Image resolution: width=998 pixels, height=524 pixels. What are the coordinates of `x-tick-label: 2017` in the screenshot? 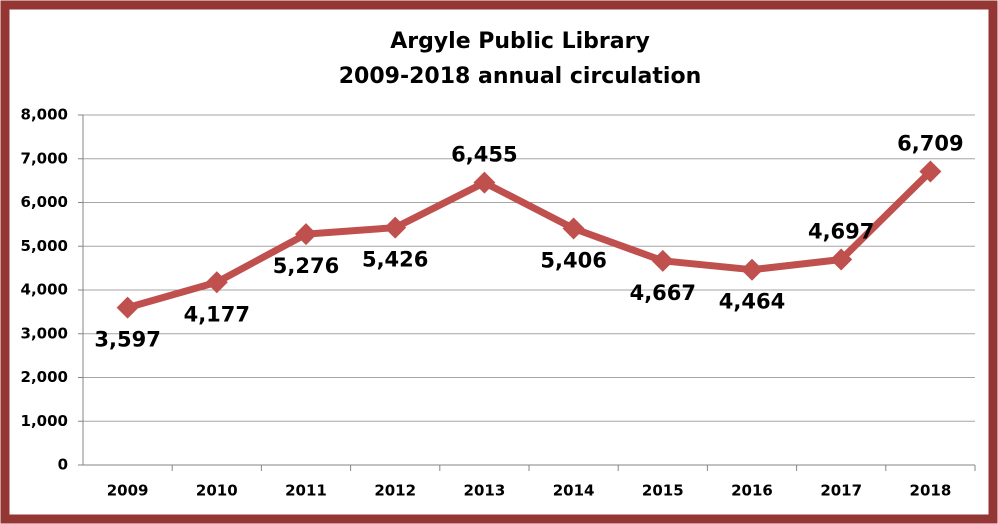 It's located at (841, 491).